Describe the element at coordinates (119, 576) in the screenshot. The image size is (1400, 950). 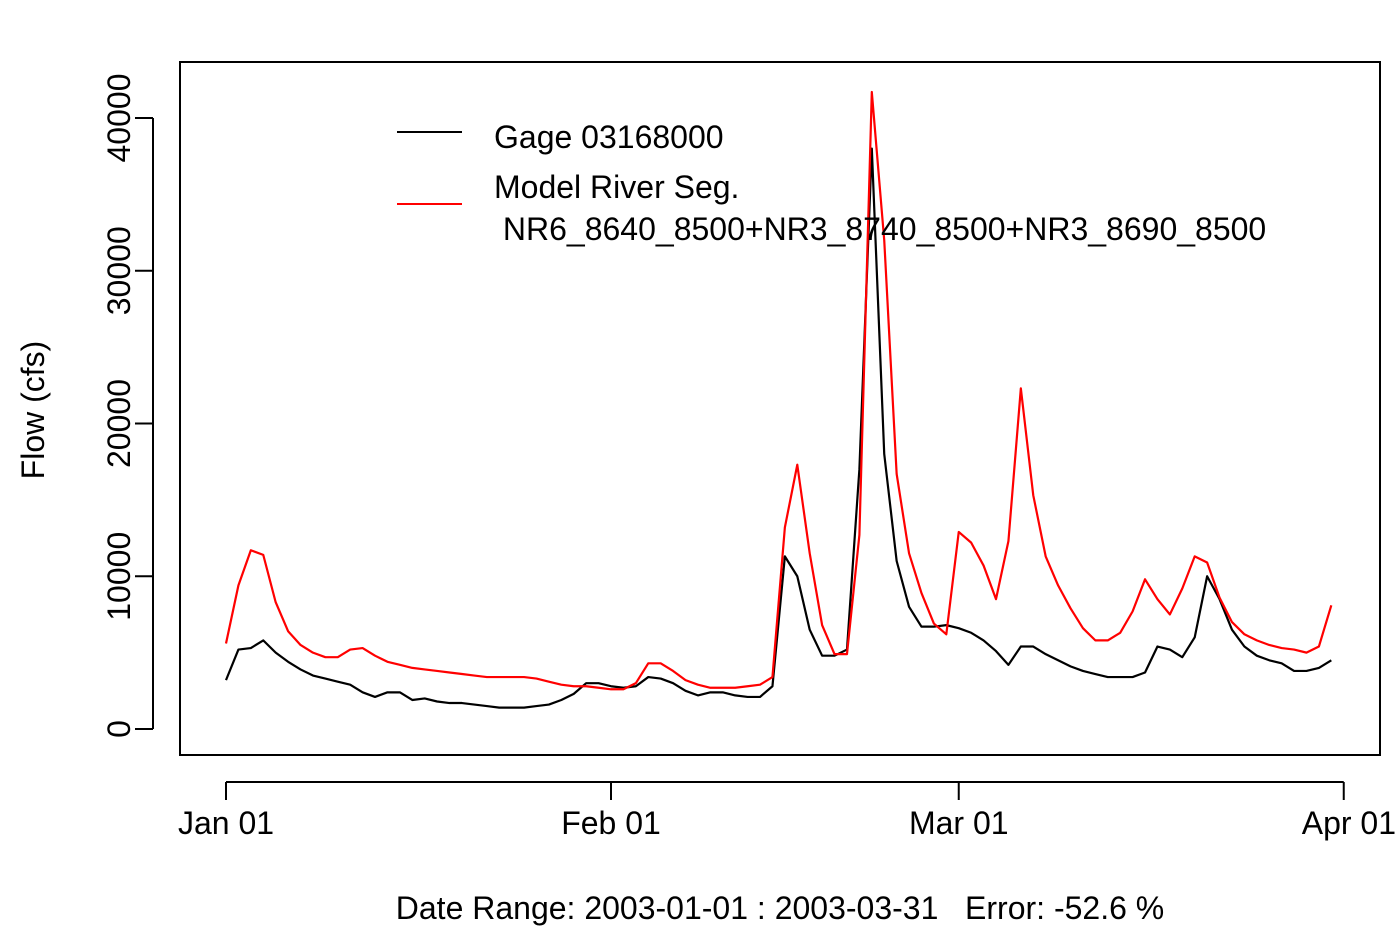
I see `y-tick-label: 10000` at that location.